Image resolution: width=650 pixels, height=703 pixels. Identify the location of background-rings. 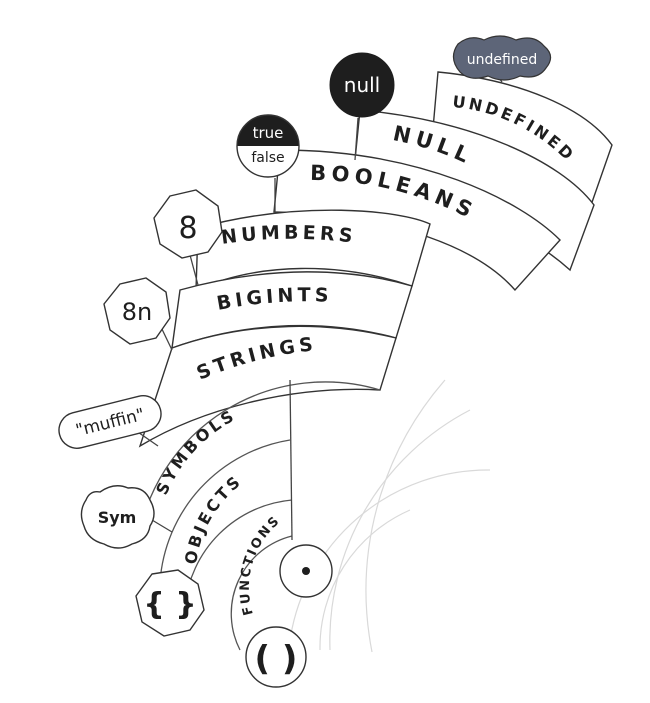
(390, 516).